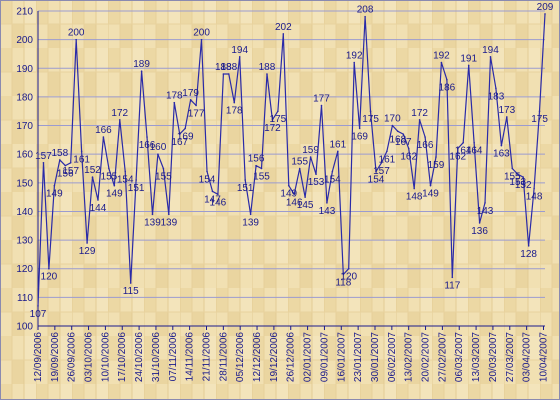 The width and height of the screenshot is (560, 400). What do you see at coordinates (256, 159) in the screenshot?
I see `data-label: 156` at bounding box center [256, 159].